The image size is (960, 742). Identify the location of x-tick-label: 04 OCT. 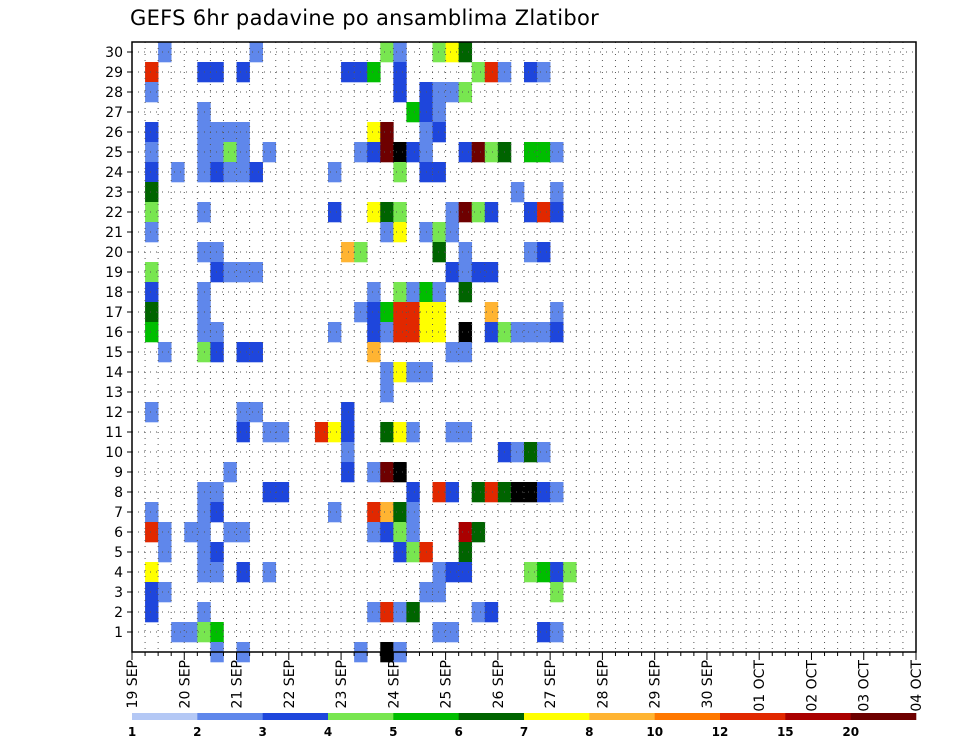
(917, 686).